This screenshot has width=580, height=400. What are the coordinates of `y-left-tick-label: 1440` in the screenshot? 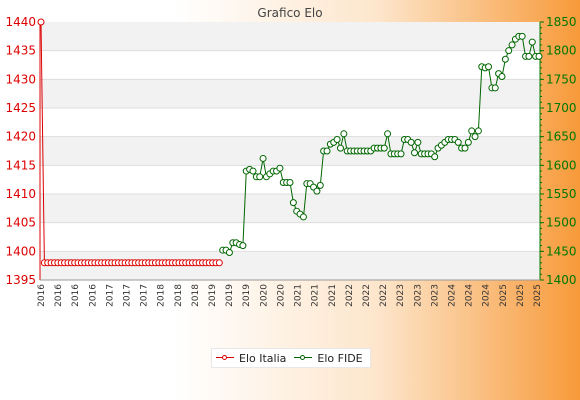 It's located at (20, 22).